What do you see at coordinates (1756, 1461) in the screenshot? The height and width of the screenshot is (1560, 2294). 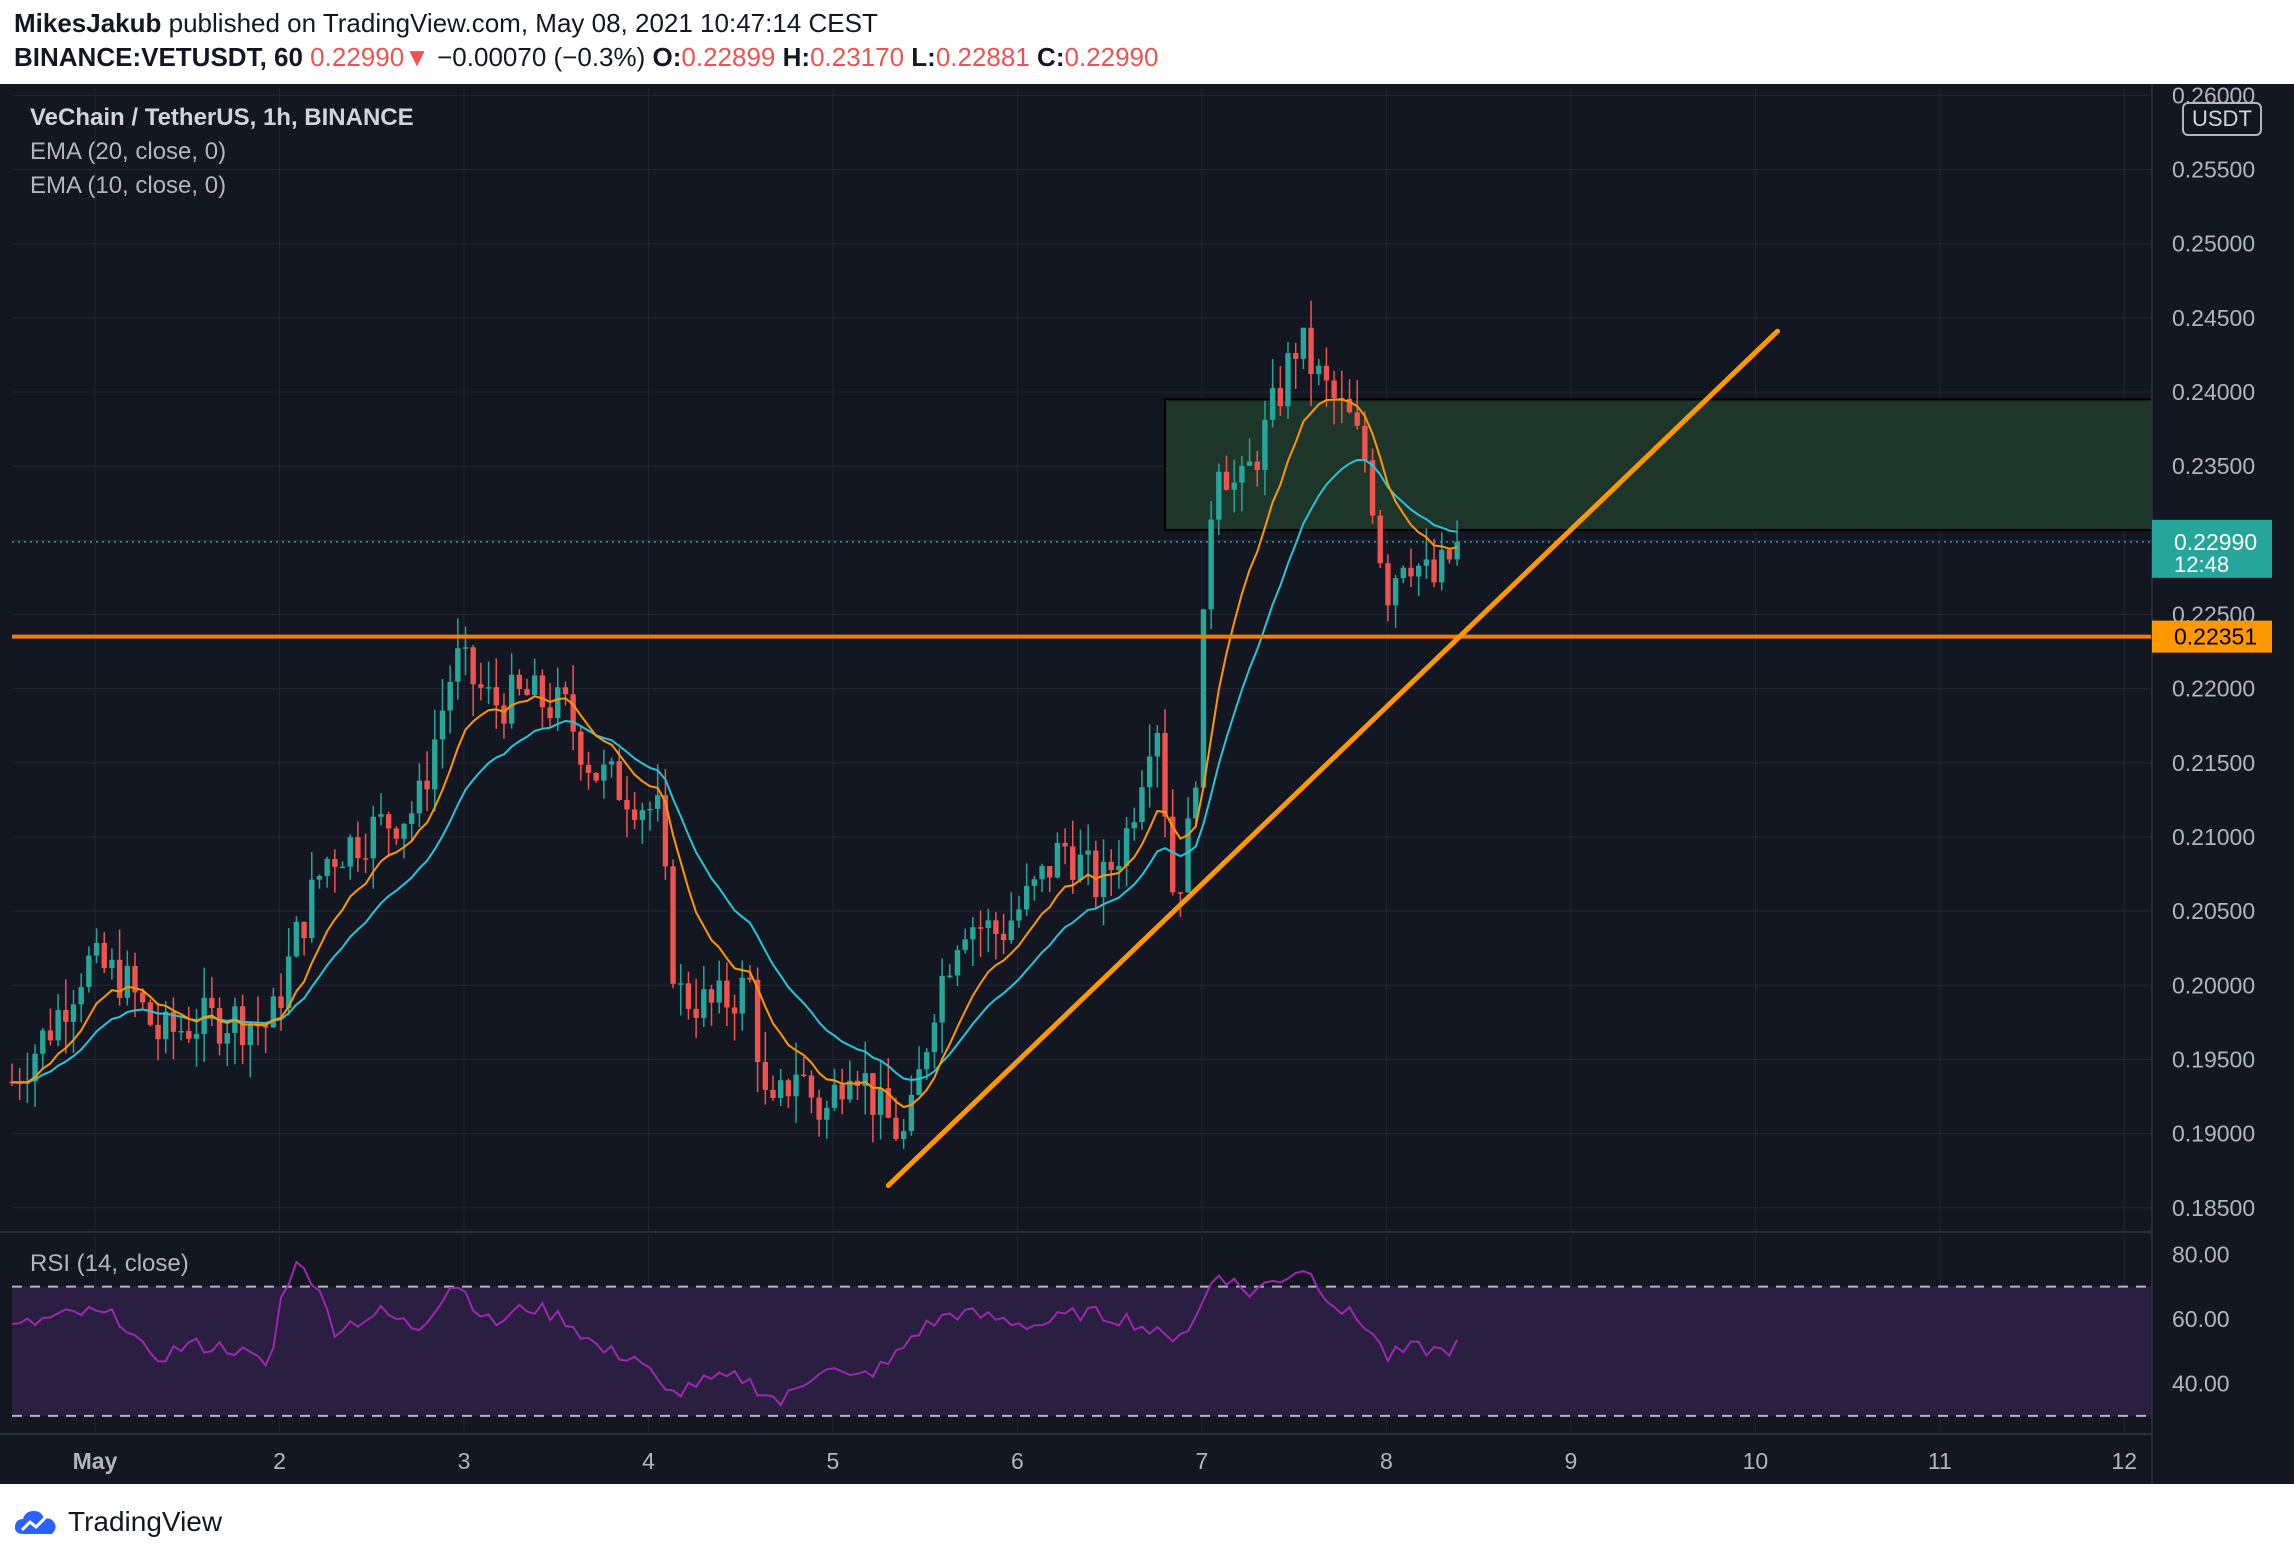 I see `time-tick-label: 10` at bounding box center [1756, 1461].